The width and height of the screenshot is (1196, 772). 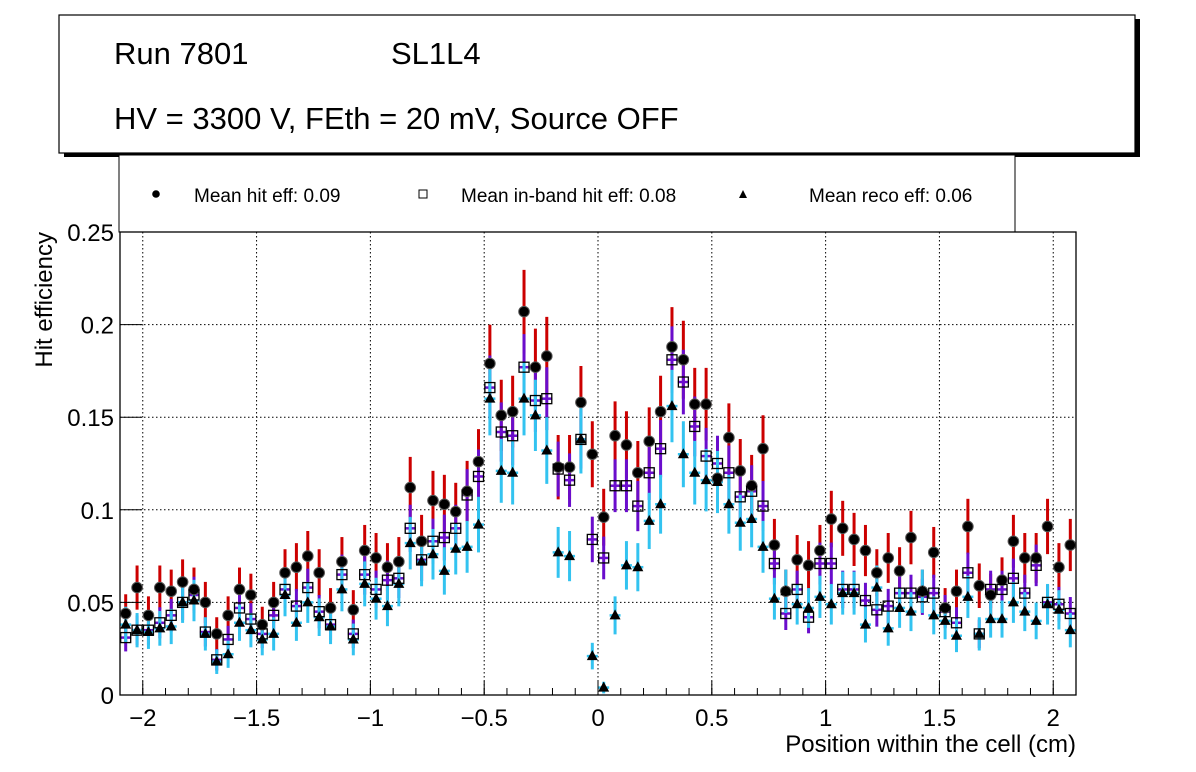 What do you see at coordinates (436, 53) in the screenshot?
I see `title-layer: SL1L4` at bounding box center [436, 53].